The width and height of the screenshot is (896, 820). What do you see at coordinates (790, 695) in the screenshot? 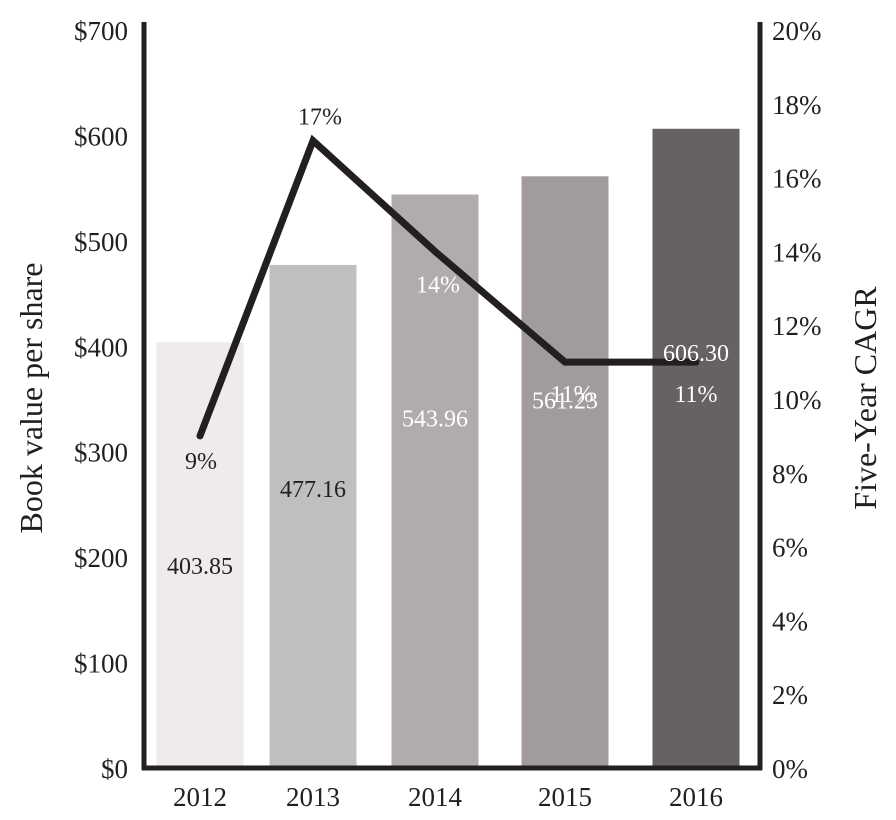
I see `right-tick-label: 2%` at bounding box center [790, 695].